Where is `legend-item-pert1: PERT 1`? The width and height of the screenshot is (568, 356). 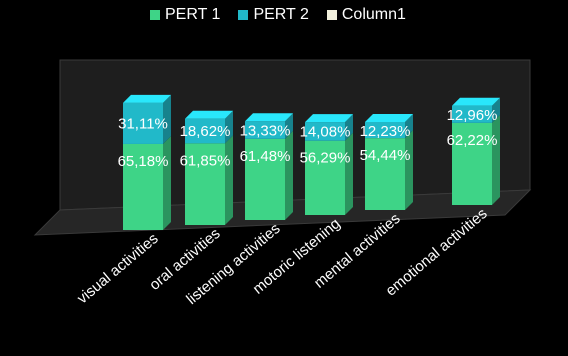 legend-item-pert1: PERT 1 is located at coordinates (185, 15).